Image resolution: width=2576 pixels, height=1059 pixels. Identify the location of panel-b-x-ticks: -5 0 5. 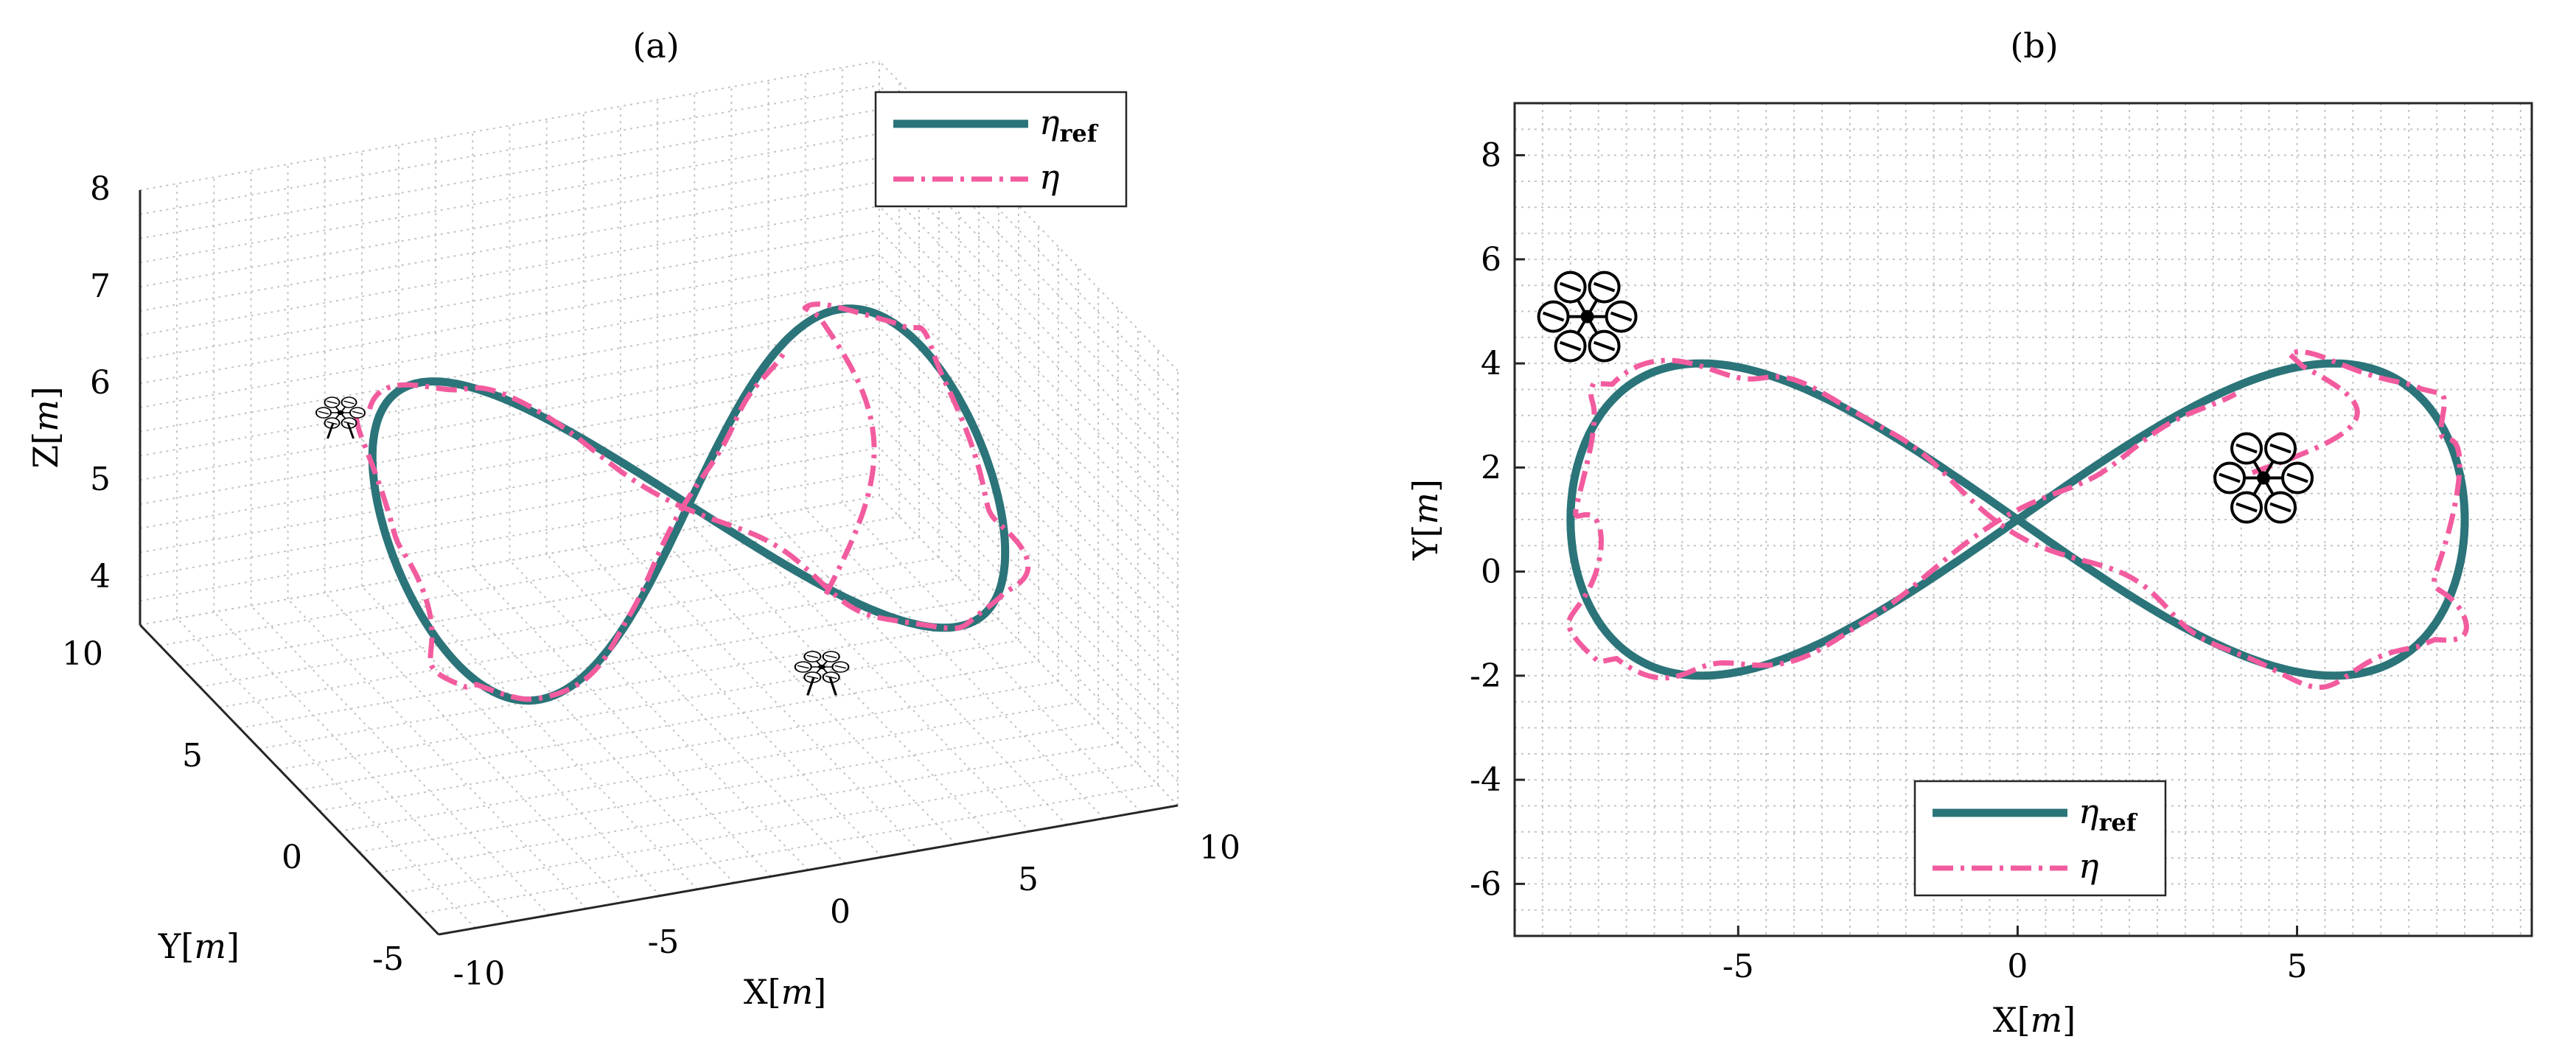
(2015, 955).